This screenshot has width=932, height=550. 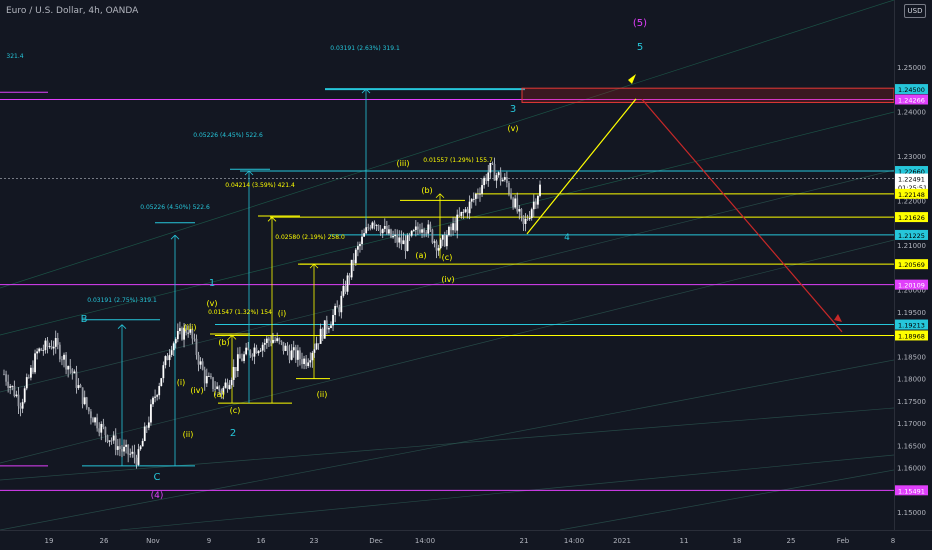 What do you see at coordinates (911, 326) in the screenshot?
I see `price-axis-badge-text: 1.19213` at bounding box center [911, 326].